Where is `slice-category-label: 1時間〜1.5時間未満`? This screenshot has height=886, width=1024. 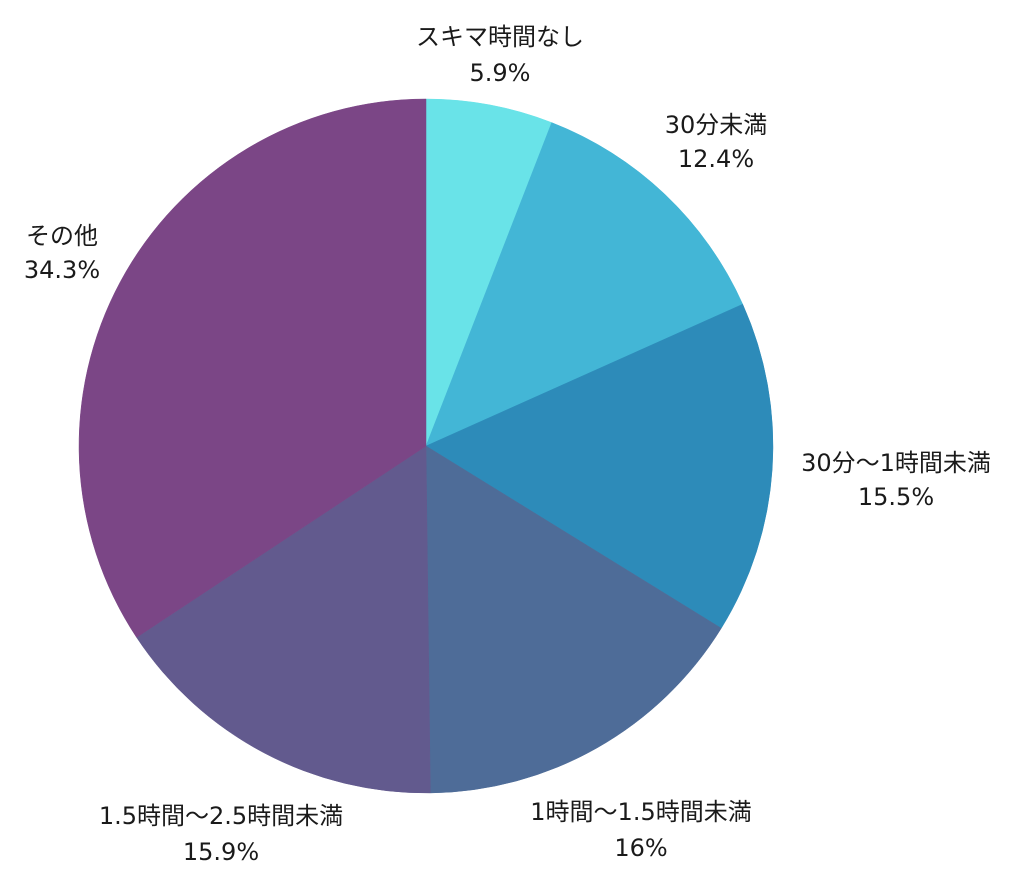
slice-category-label: 1時間〜1.5時間未満 is located at coordinates (640, 812).